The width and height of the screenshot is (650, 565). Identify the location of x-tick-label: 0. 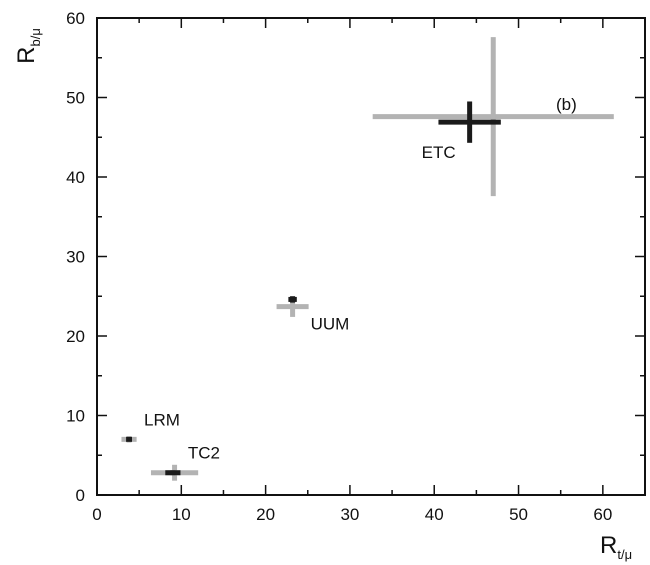
(96, 514).